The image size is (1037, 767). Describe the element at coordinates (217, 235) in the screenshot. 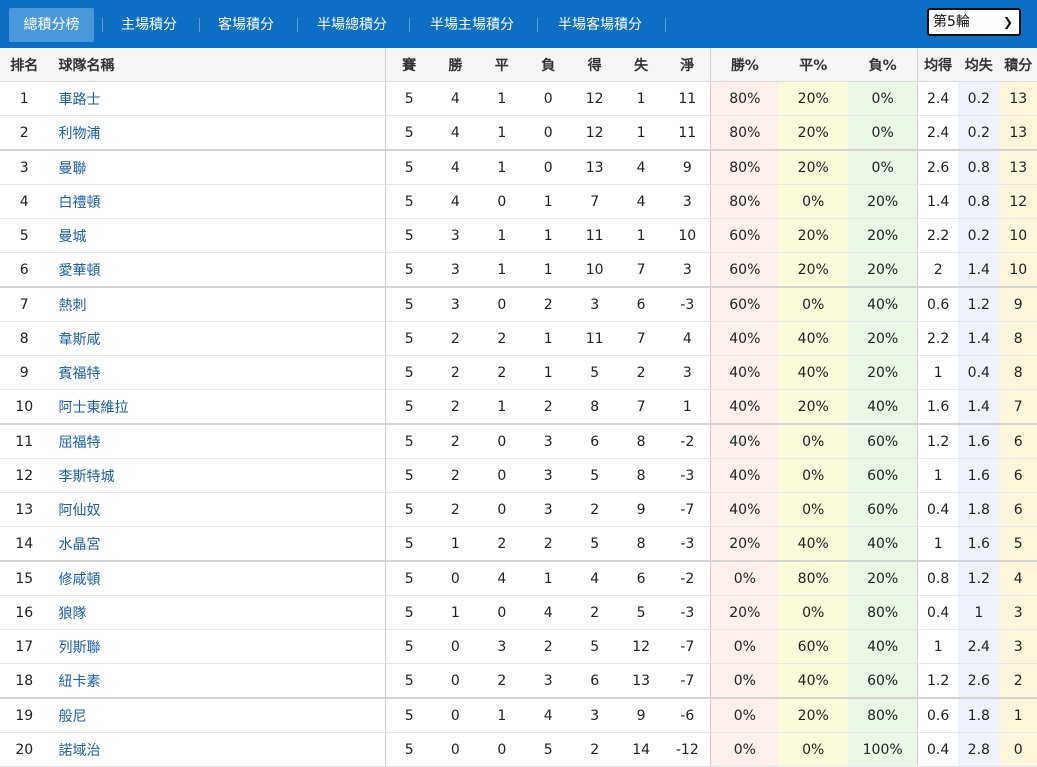

I see `team-name-link: 曼城` at that location.